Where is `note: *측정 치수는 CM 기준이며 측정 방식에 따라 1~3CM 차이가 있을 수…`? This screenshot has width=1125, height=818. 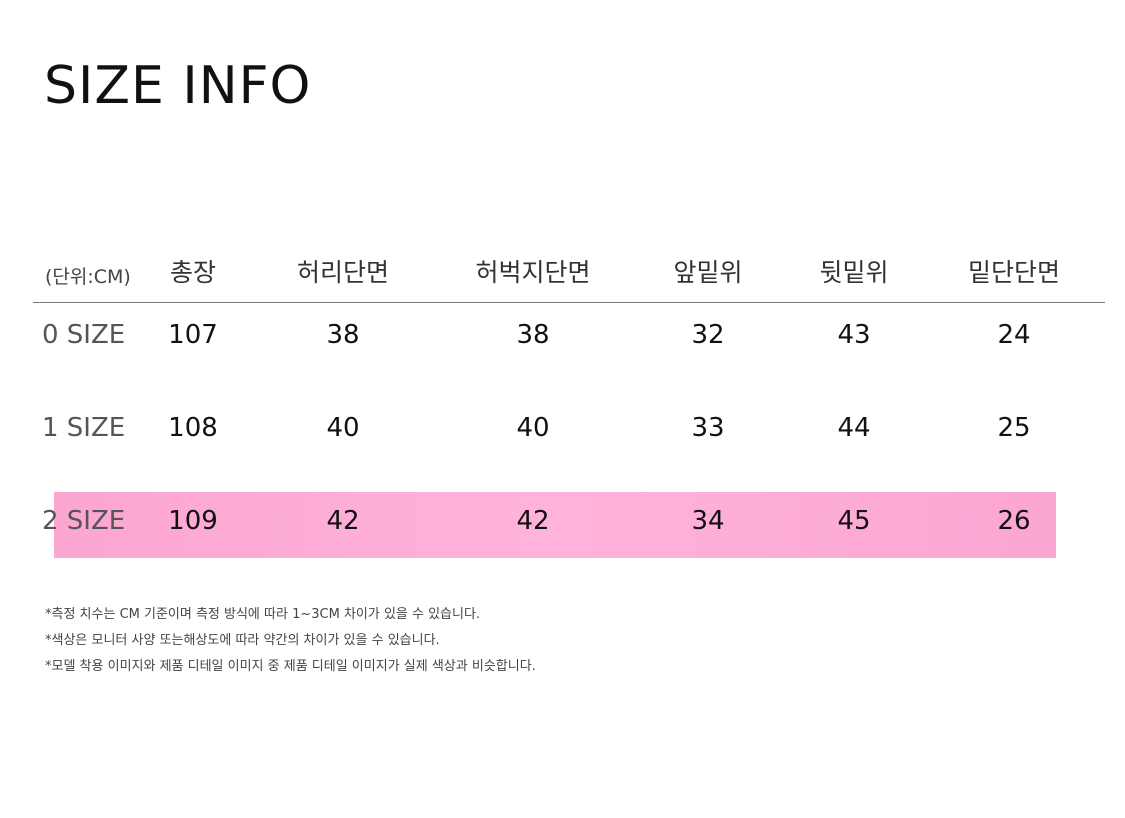
note: *측정 치수는 CM 기준이며 측정 방식에 따라 1~3CM 차이가 있을 수… is located at coordinates (263, 614).